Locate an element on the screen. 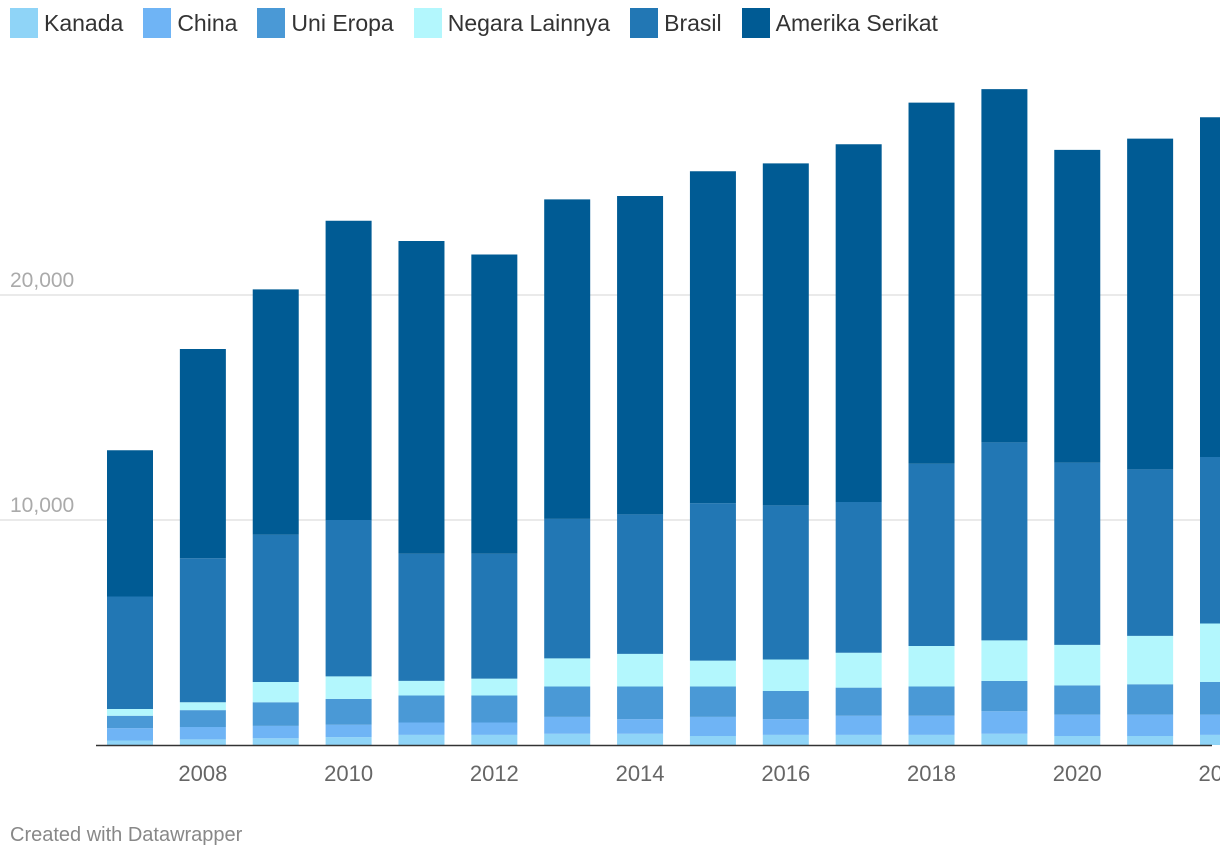 Image resolution: width=1220 pixels, height=860 pixels. legend-swatch-uni-eropa is located at coordinates (271, 23).